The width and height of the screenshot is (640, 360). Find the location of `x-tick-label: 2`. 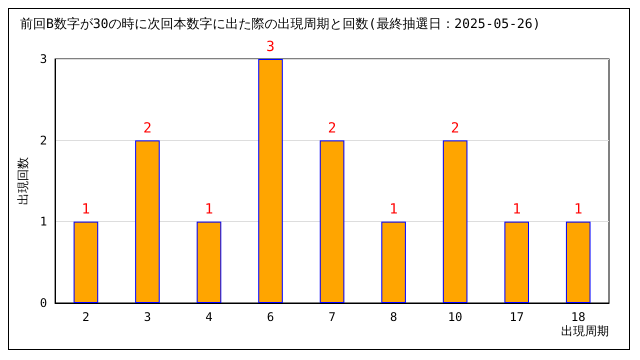

x-tick-label: 2 is located at coordinates (86, 317).